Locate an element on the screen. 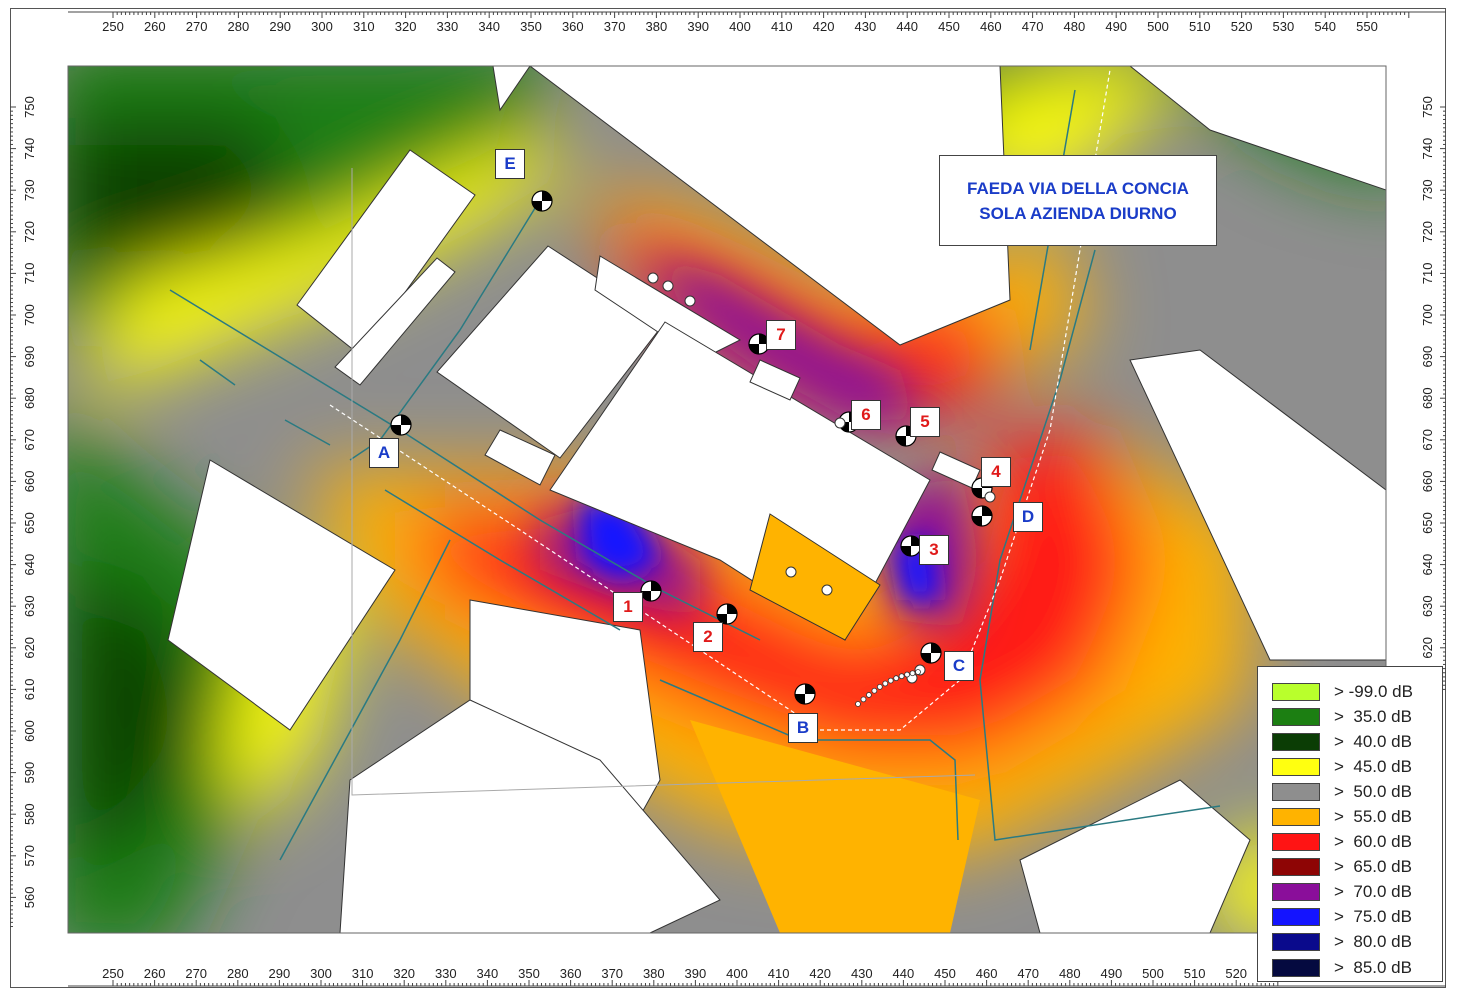 This screenshot has width=1458, height=991. left-axis-tick-label: 710 is located at coordinates (29, 274).